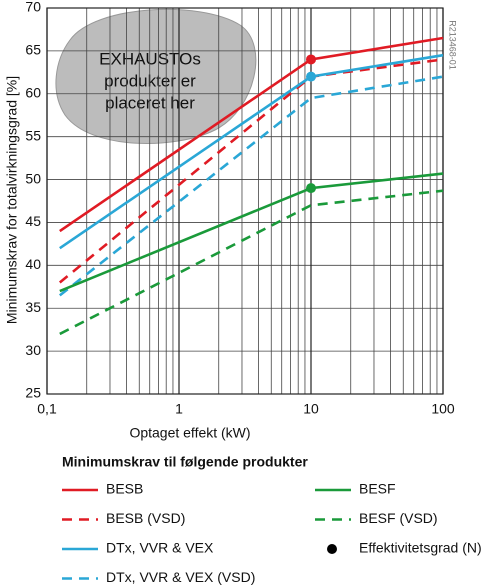 The width and height of the screenshot is (500, 588). Describe the element at coordinates (33, 393) in the screenshot. I see `y-tick-label: 25` at that location.